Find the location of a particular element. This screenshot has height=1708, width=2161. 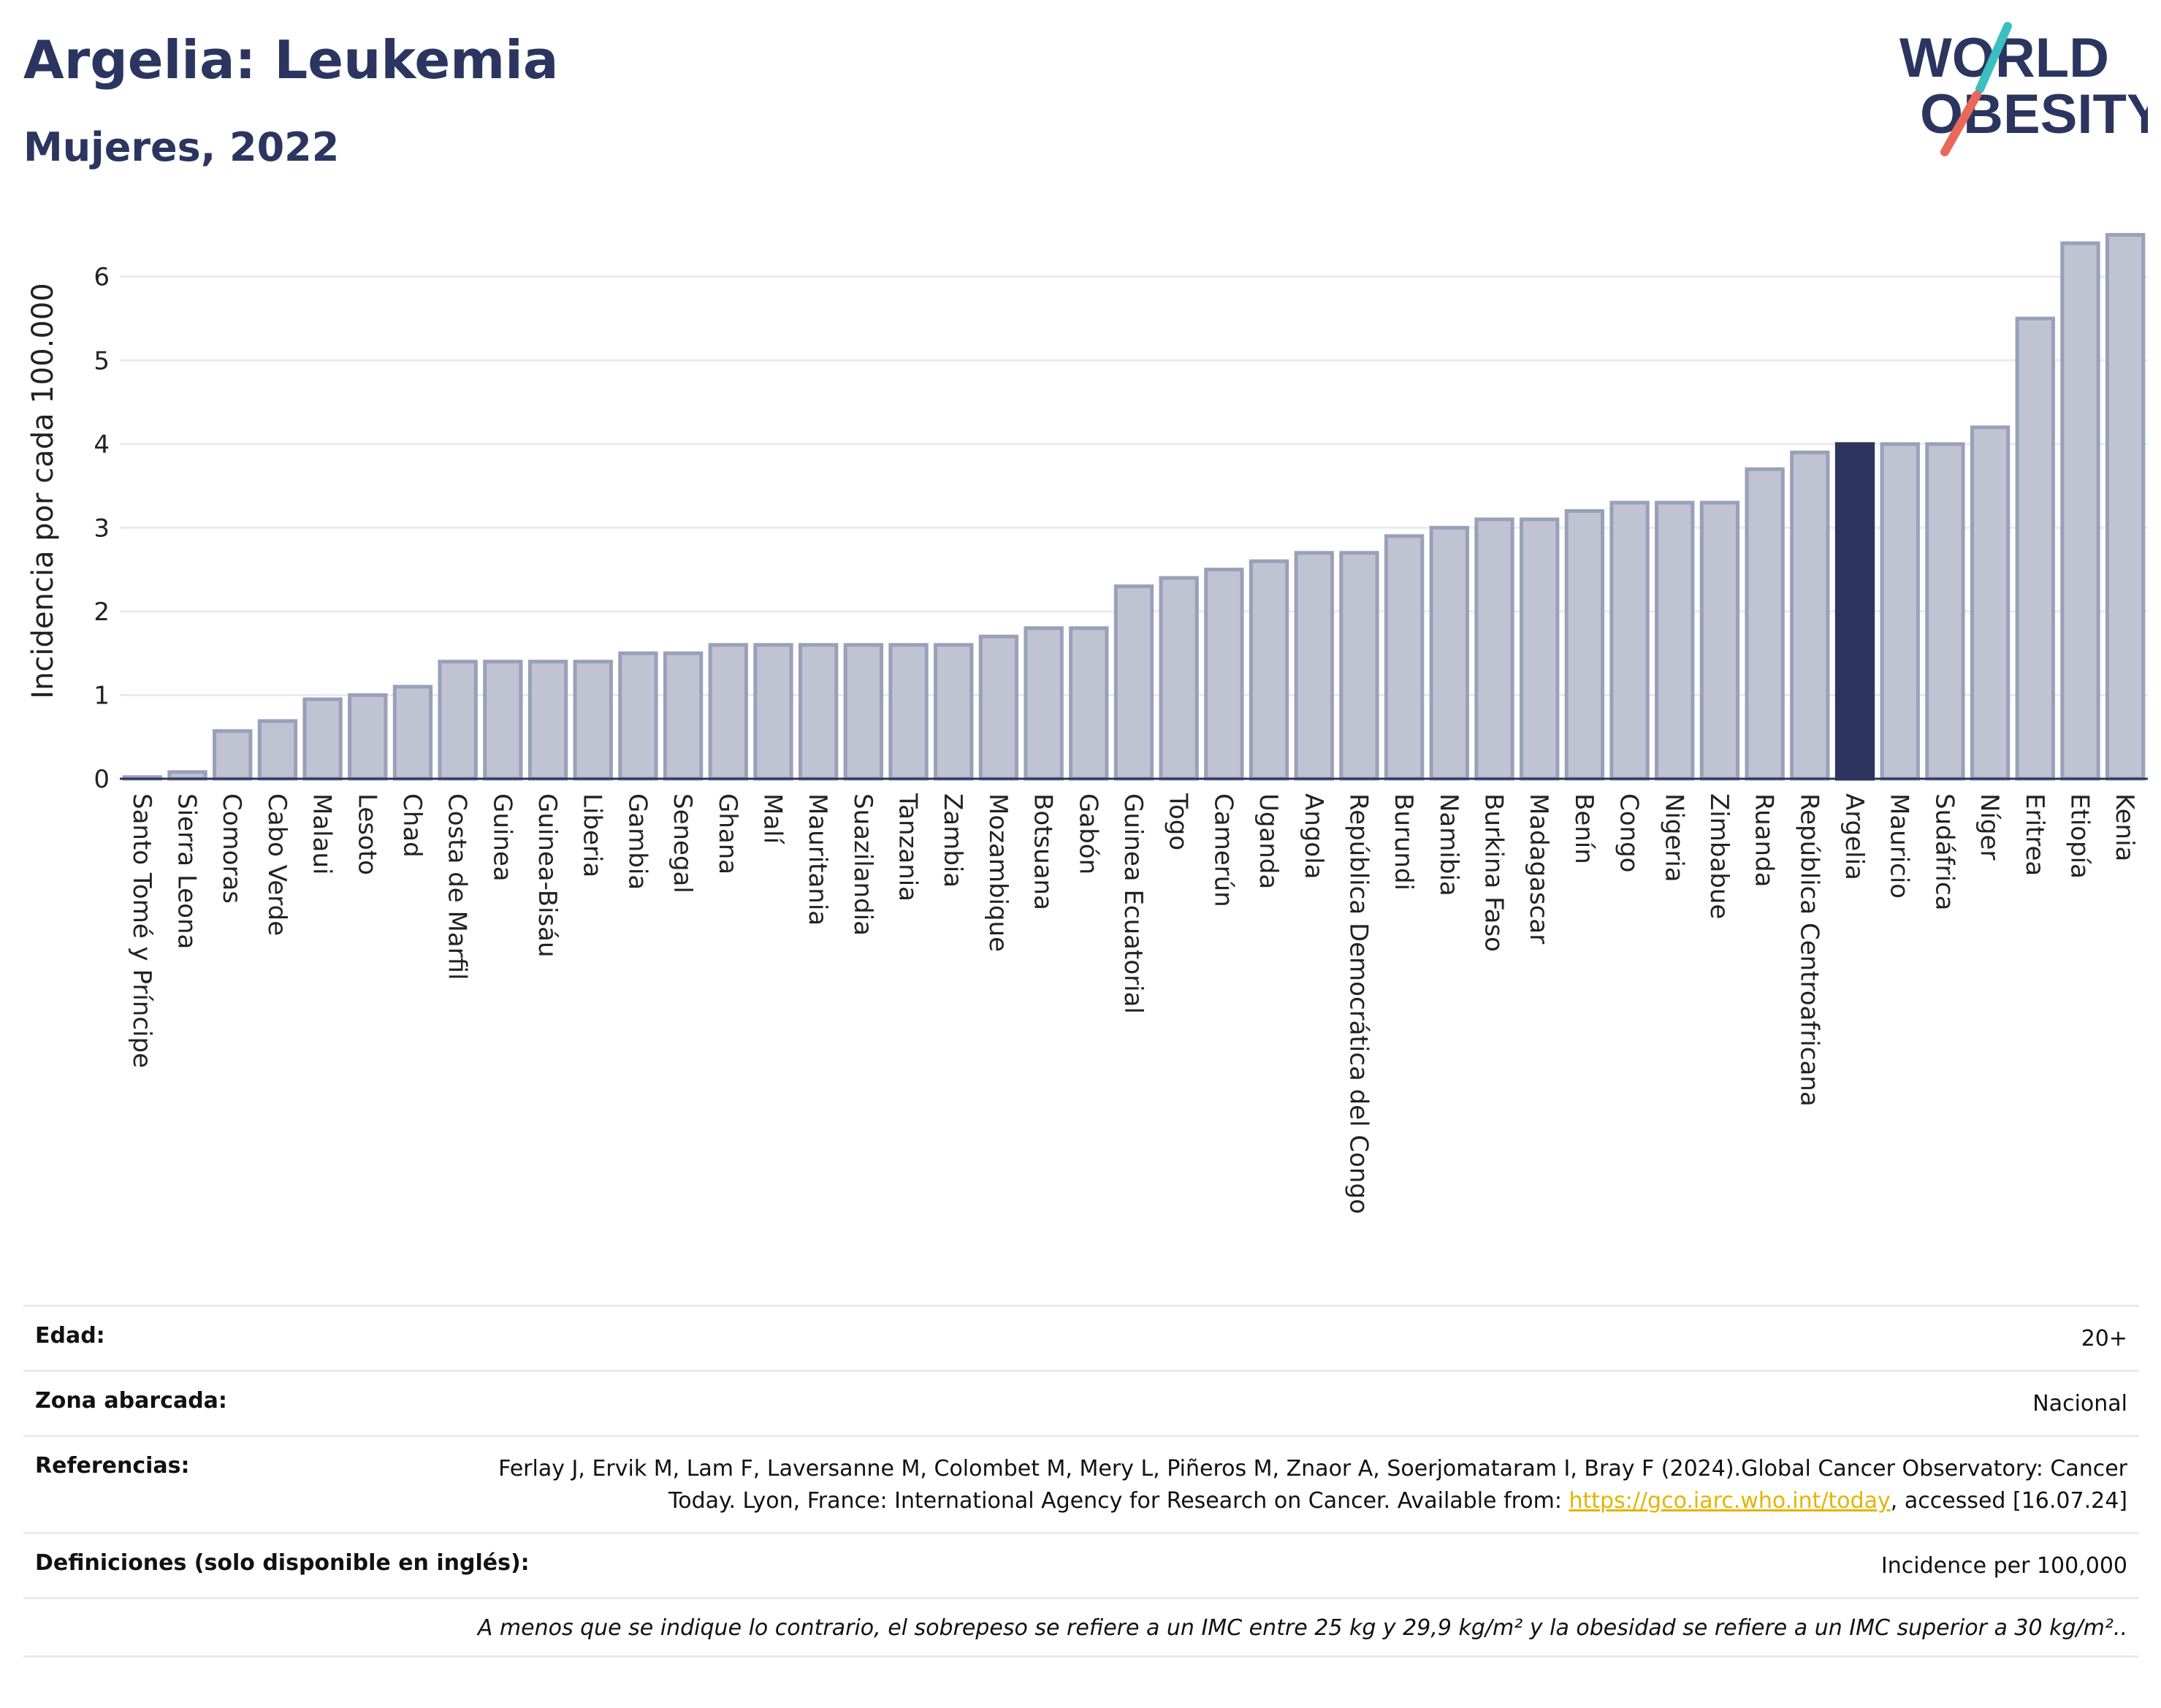

x-tick-label: Malí is located at coordinates (772, 819).